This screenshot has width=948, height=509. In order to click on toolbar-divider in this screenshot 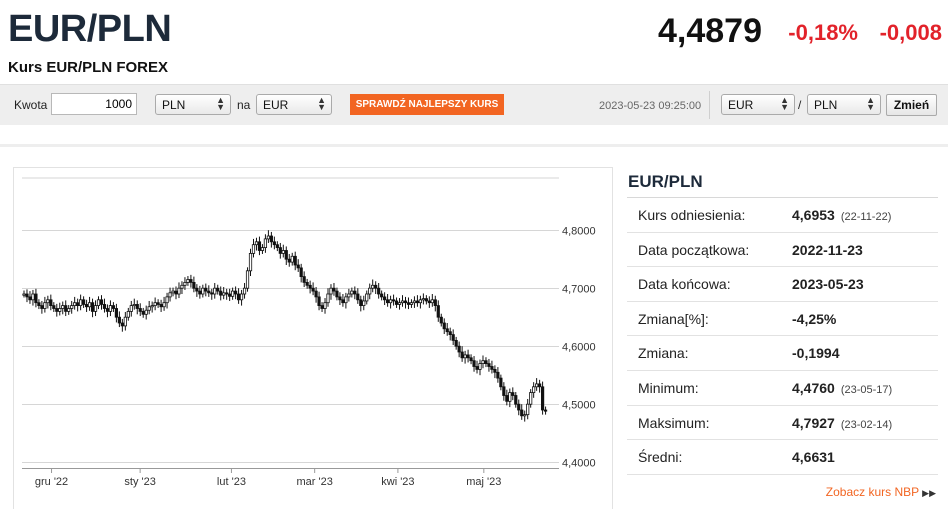, I will do `click(709, 105)`.